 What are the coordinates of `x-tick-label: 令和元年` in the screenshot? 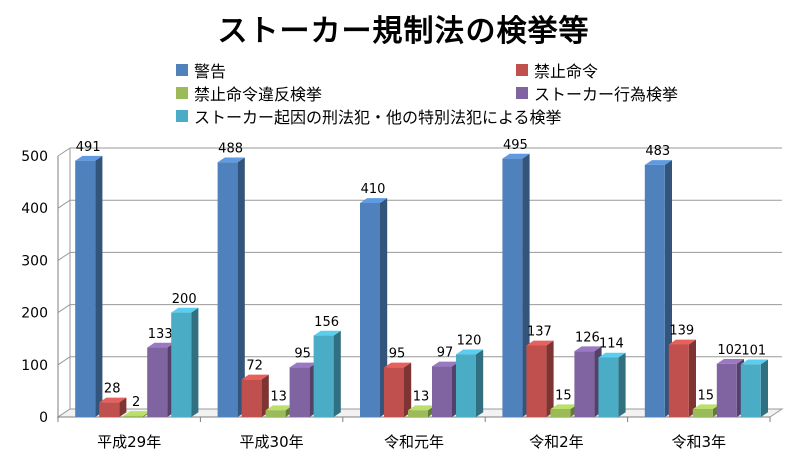 It's located at (414, 442).